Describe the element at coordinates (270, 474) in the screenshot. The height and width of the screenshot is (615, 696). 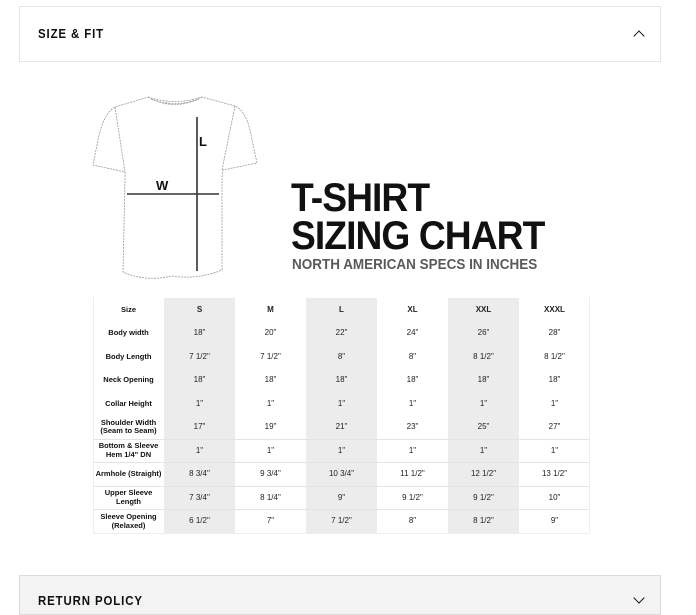
I see `table-cell: 9 3/4"` at that location.